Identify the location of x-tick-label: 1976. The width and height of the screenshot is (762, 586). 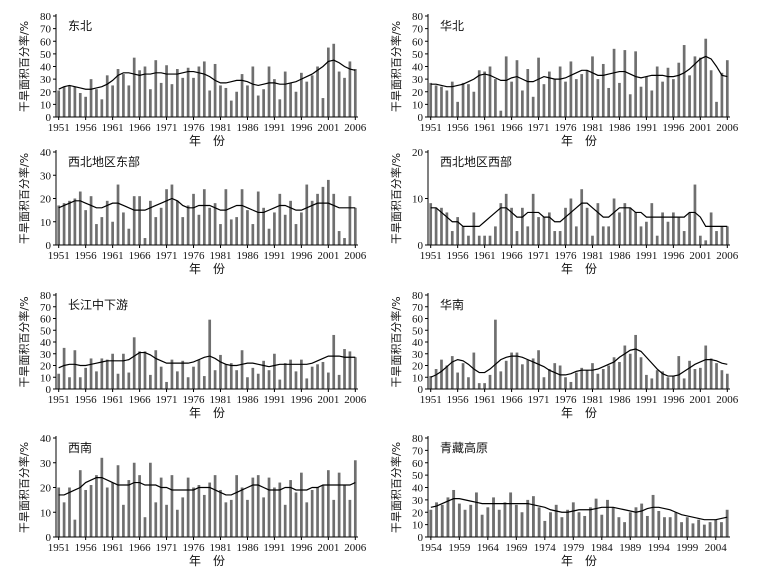
(566, 128).